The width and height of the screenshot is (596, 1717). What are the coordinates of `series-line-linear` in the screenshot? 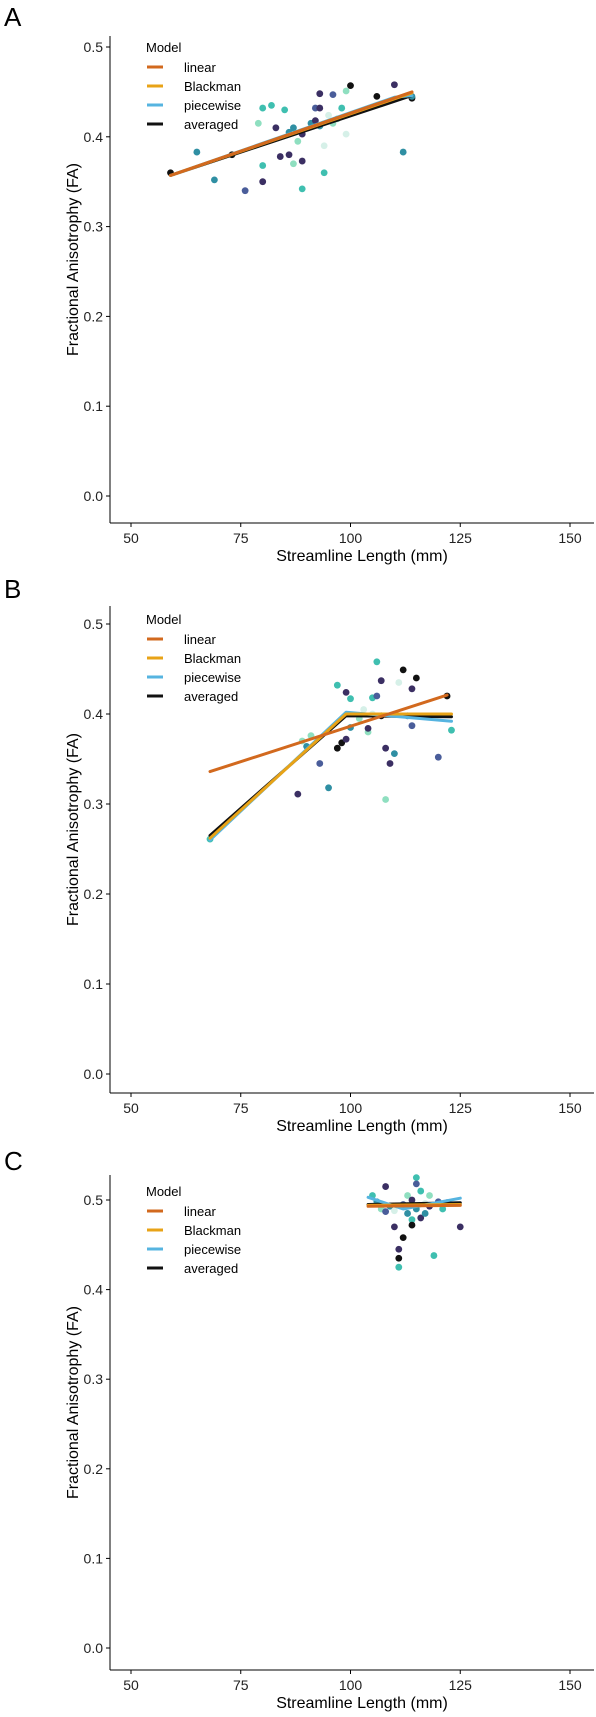 It's located at (291, 133).